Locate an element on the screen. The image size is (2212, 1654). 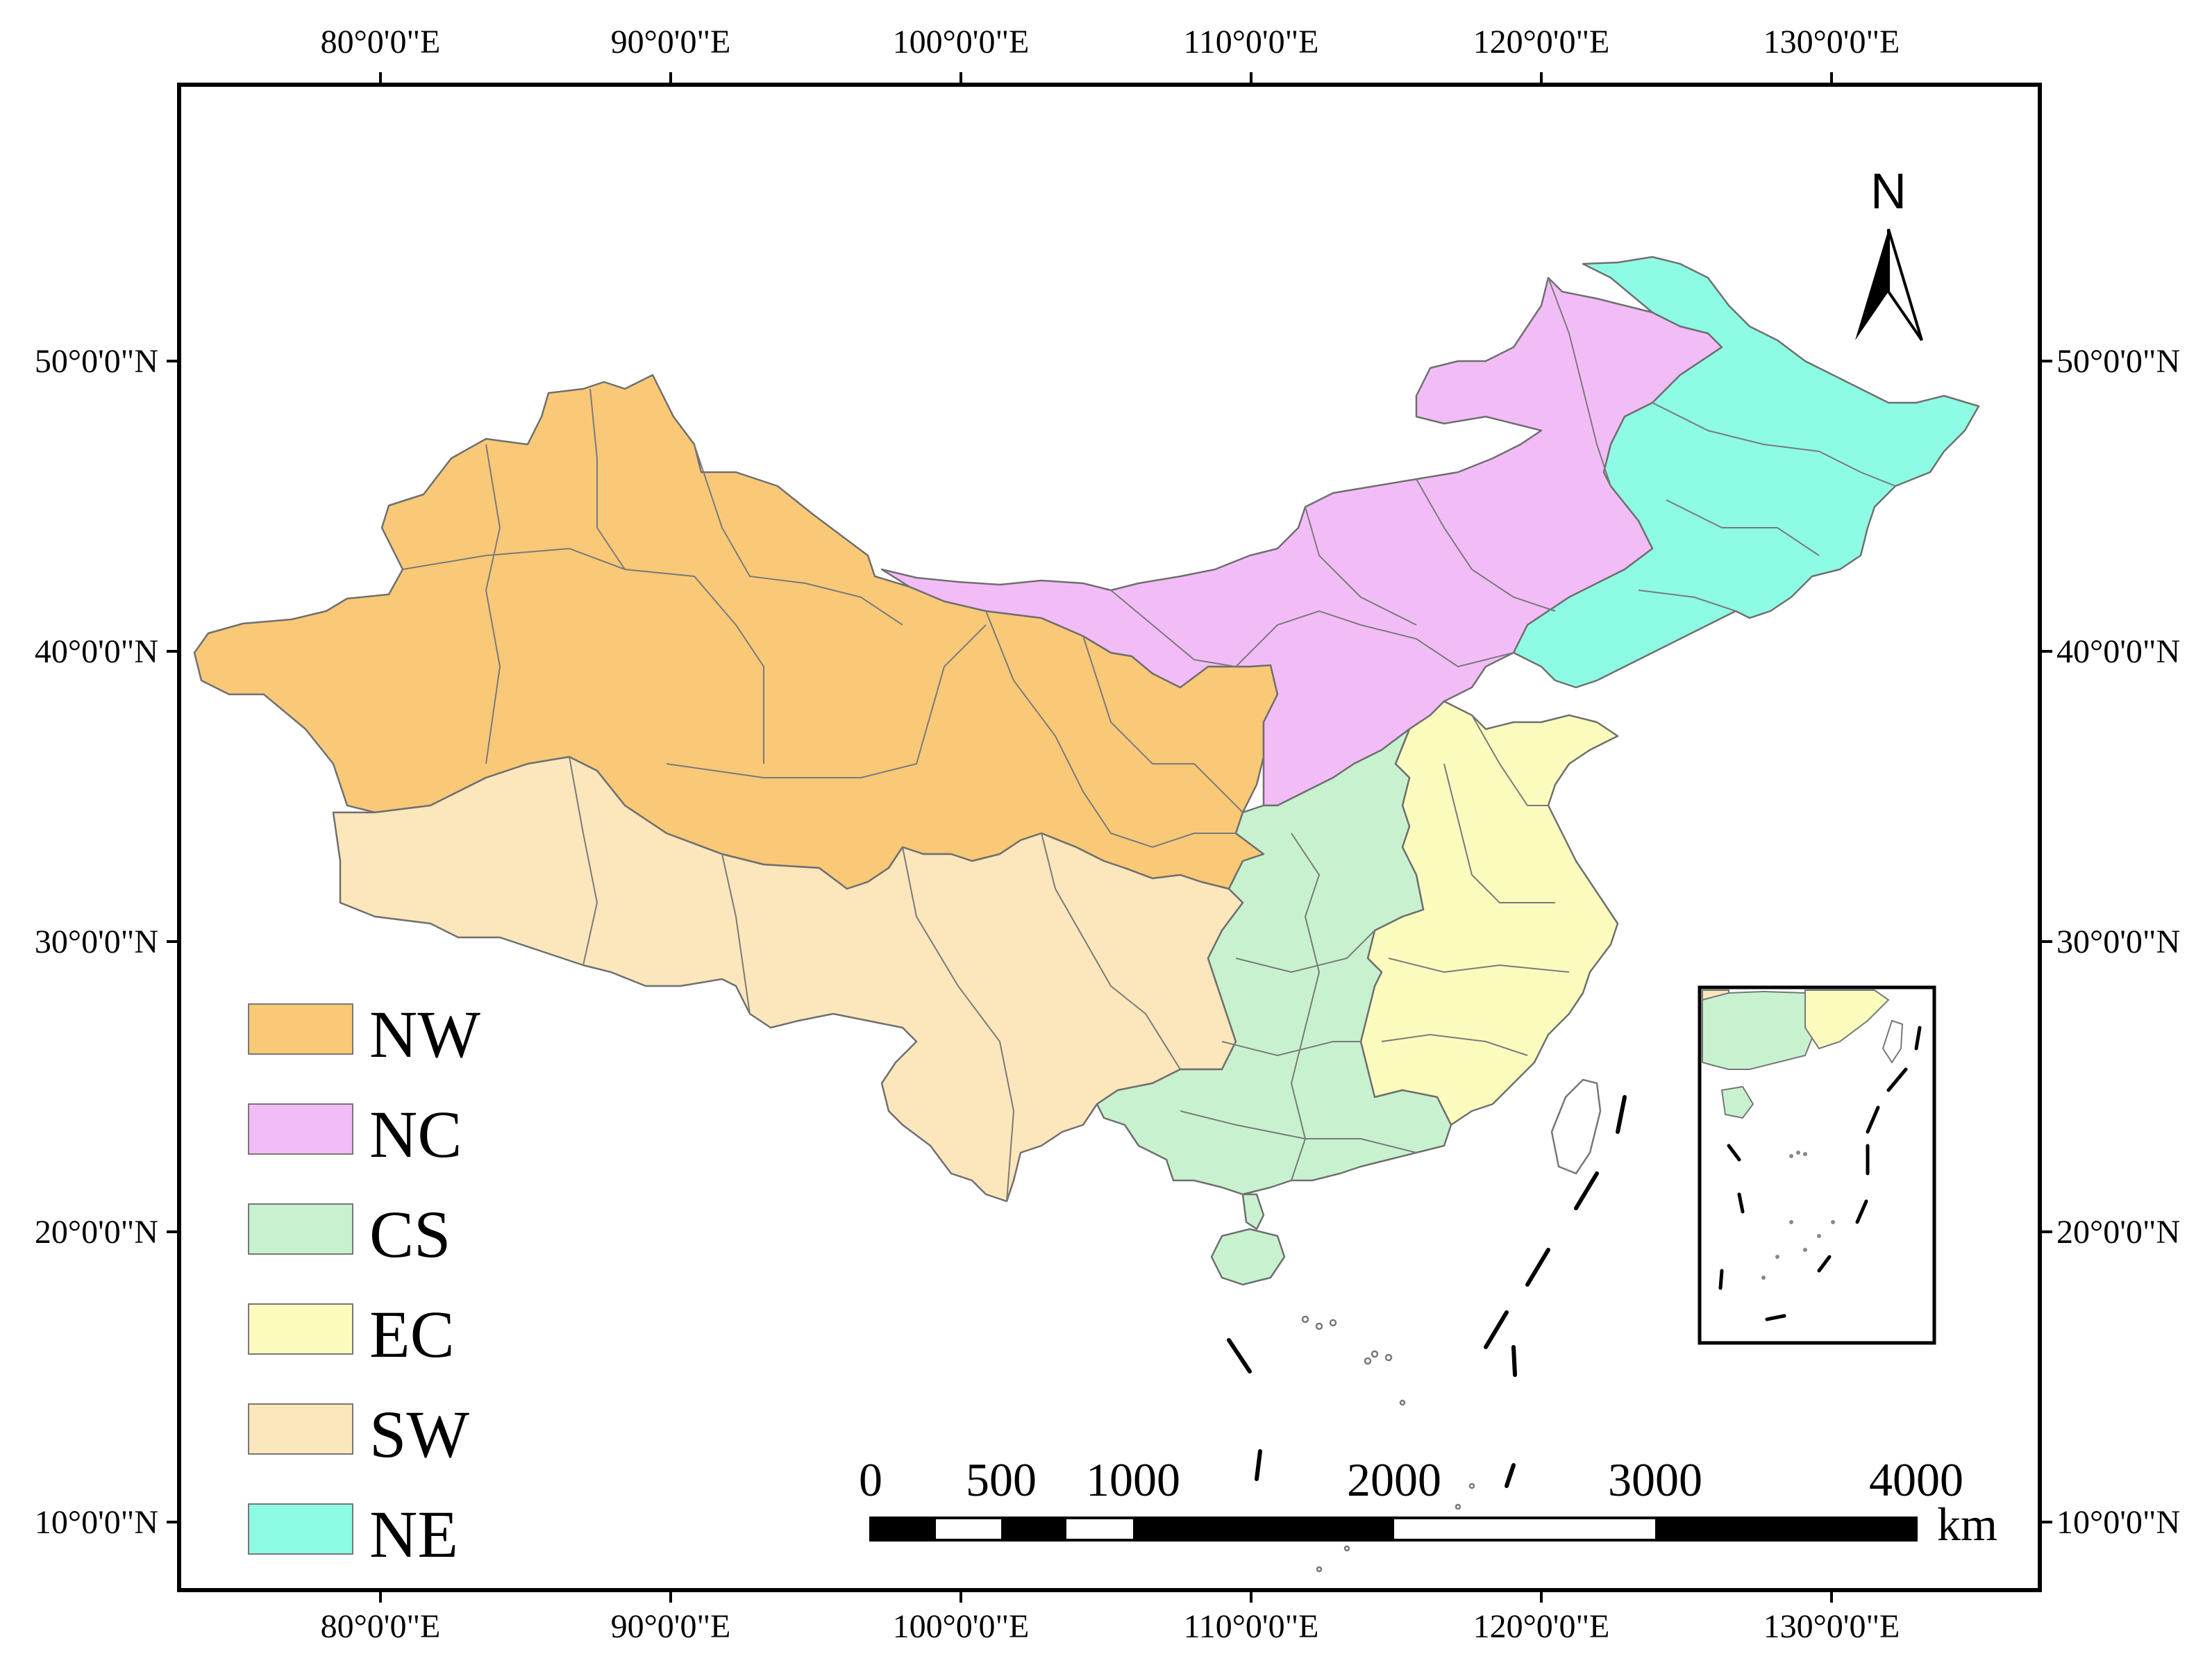
scale-tick-label: 0 is located at coordinates (870, 1480).